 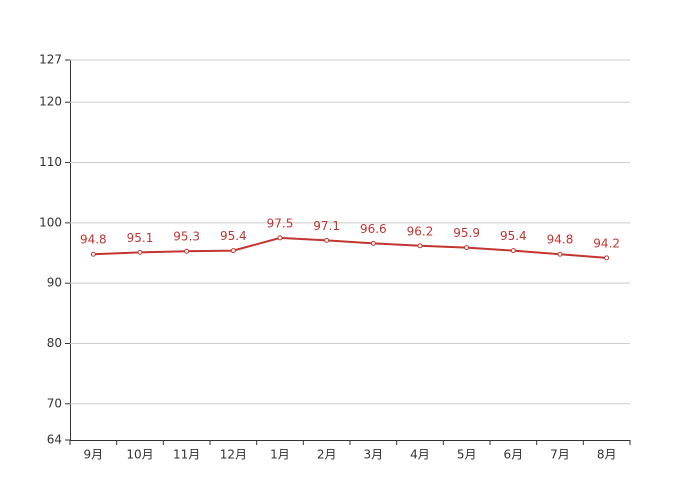 What do you see at coordinates (466, 233) in the screenshot?
I see `data-label: 95.9` at bounding box center [466, 233].